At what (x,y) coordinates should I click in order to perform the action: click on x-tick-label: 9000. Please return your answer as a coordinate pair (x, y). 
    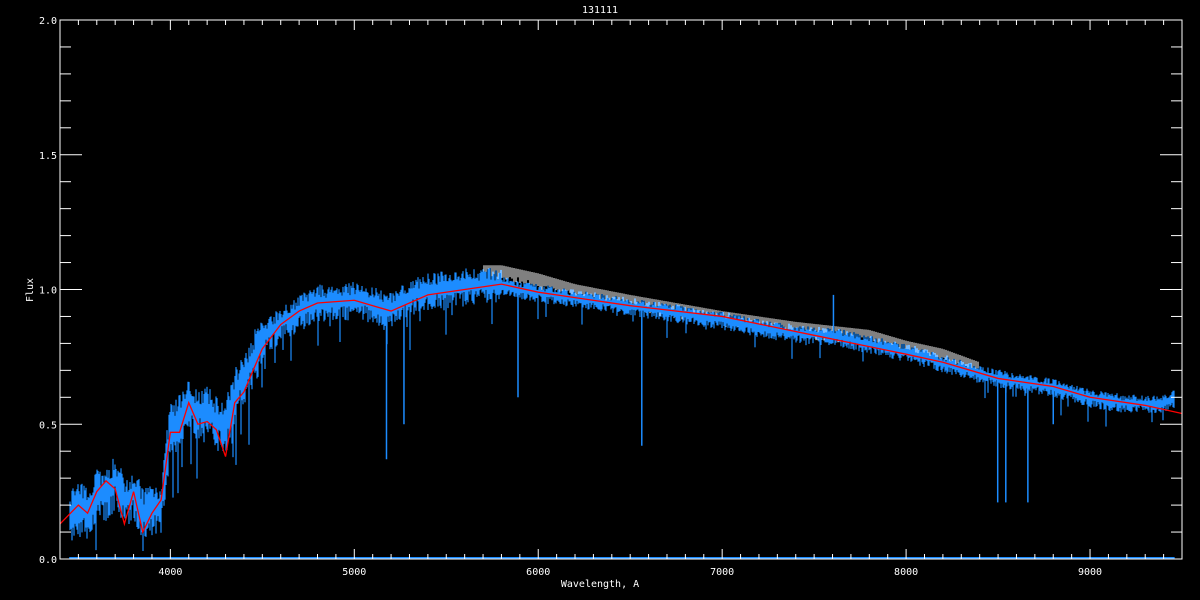
    Looking at the image, I should click on (1090, 572).